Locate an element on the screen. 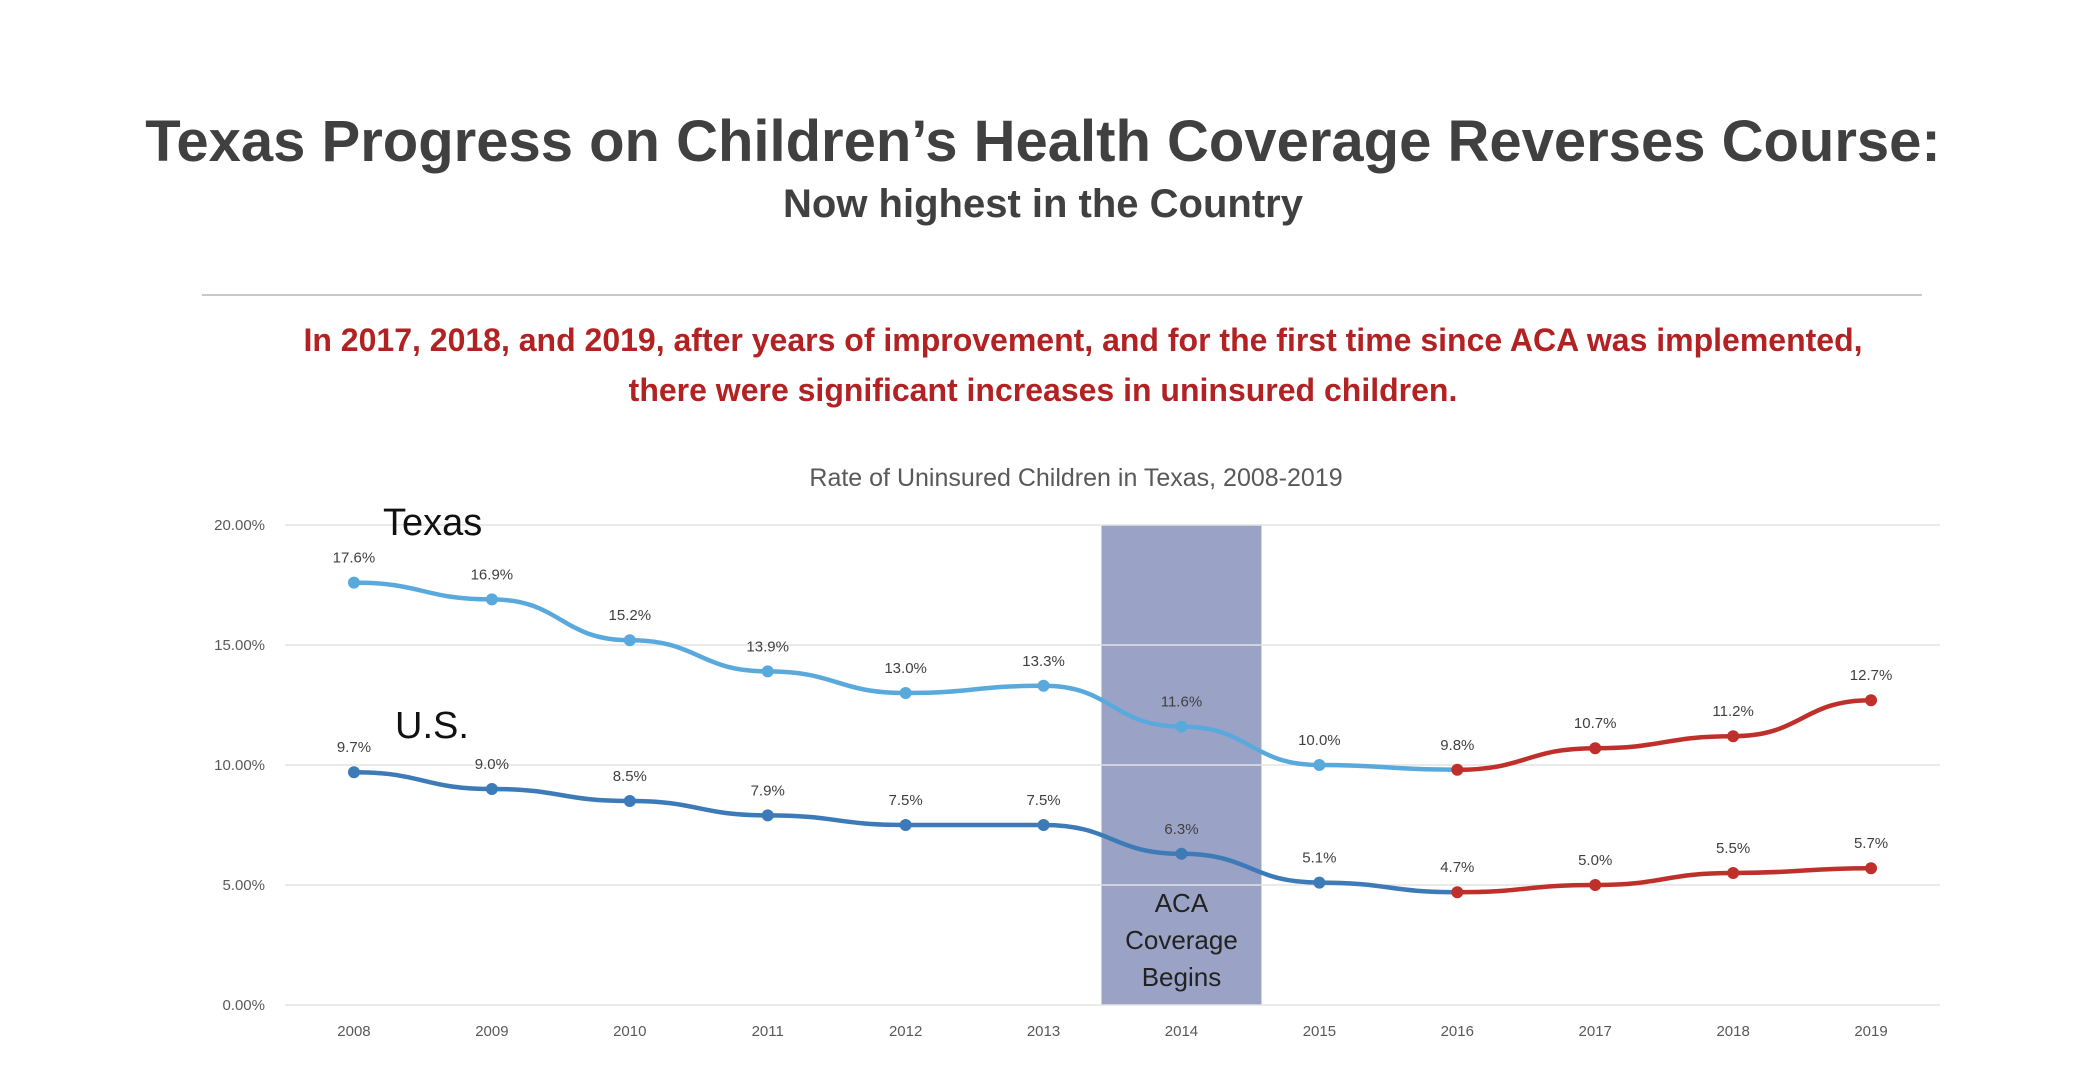 Image resolution: width=2086 pixels, height=1072 pixels. data-label: 13.9% is located at coordinates (767, 646).